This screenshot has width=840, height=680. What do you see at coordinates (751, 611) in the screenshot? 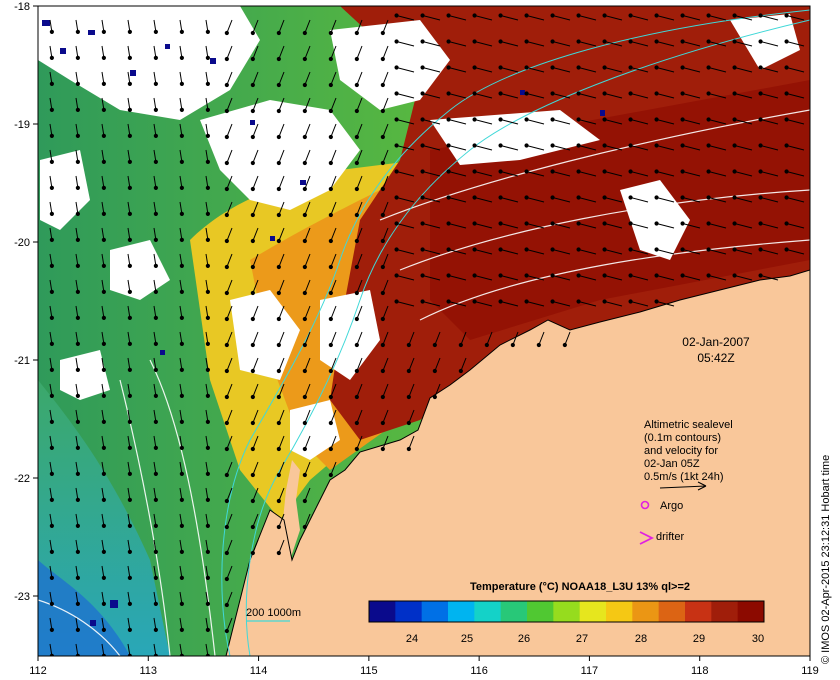
I see `colorbar-swatch` at bounding box center [751, 611].